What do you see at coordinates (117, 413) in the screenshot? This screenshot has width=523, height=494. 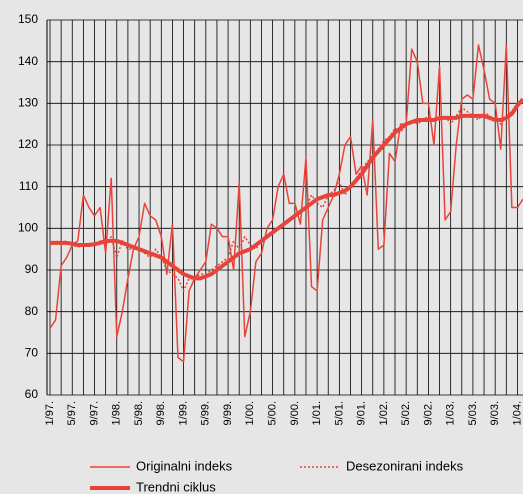 I see `x-tick-label: 1/98.` at bounding box center [117, 413].